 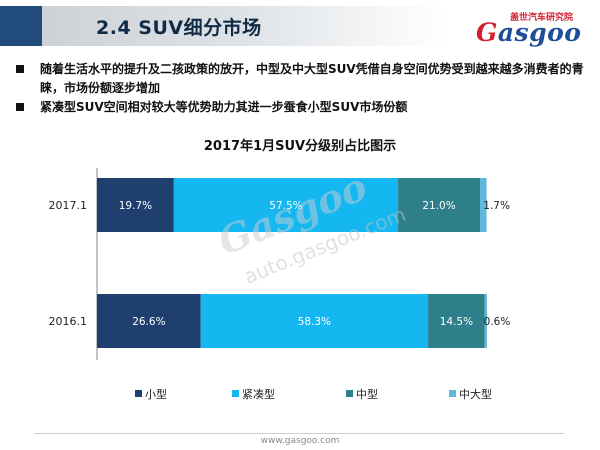 I want to click on logo-g-letter: G, so click(x=487, y=32).